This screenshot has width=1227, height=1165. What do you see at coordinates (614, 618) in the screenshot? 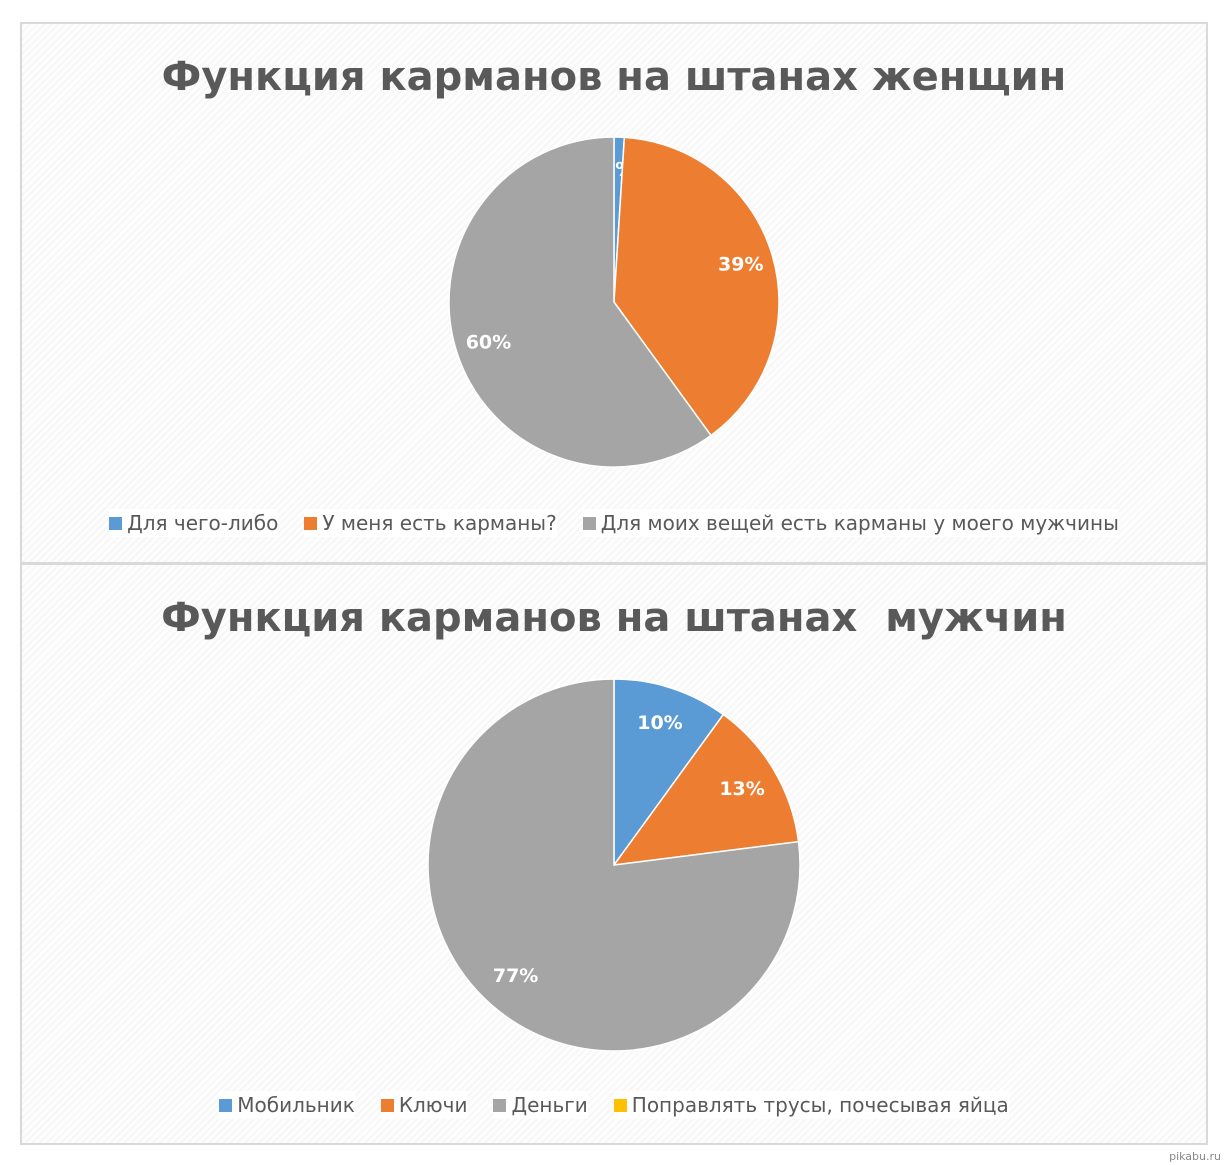
I see `chart-title: Функция карманов на штанах мужчин` at bounding box center [614, 618].